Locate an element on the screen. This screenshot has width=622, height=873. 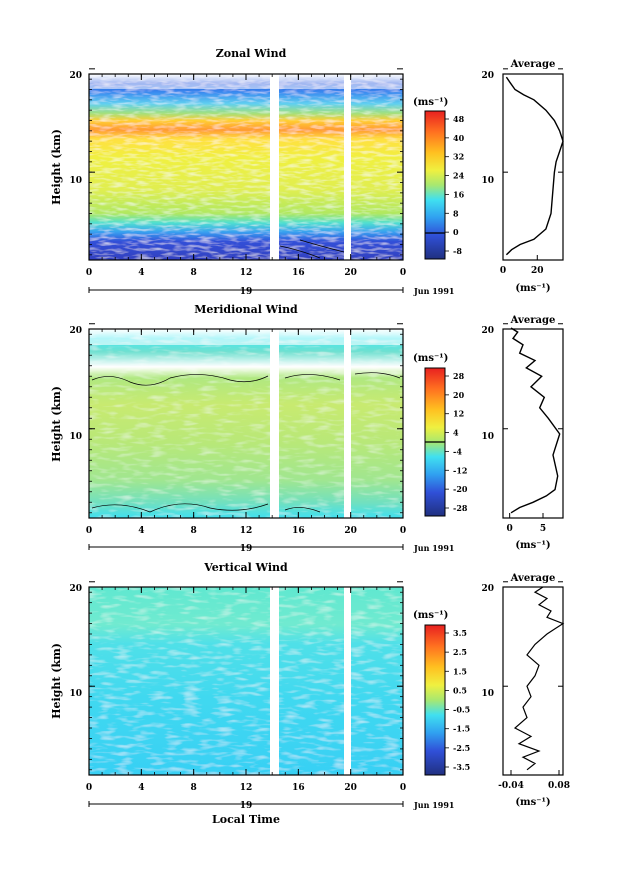
colorbar-labels: 3.5 2.5 1.5 0.5 -0.5 -1.5 -2.5 -3.5 is located at coordinates (457, 700).